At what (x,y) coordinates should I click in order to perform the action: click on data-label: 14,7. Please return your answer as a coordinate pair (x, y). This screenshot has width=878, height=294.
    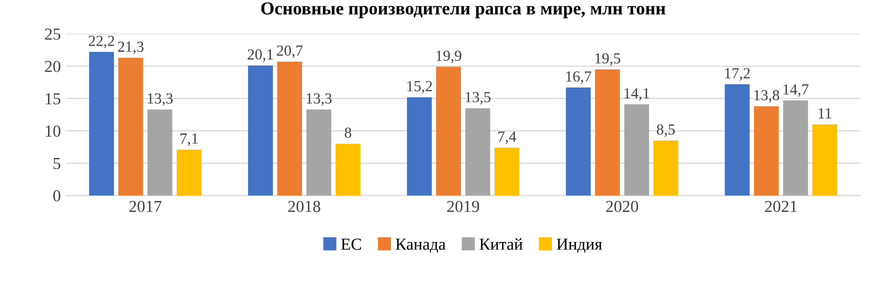
    Looking at the image, I should click on (796, 90).